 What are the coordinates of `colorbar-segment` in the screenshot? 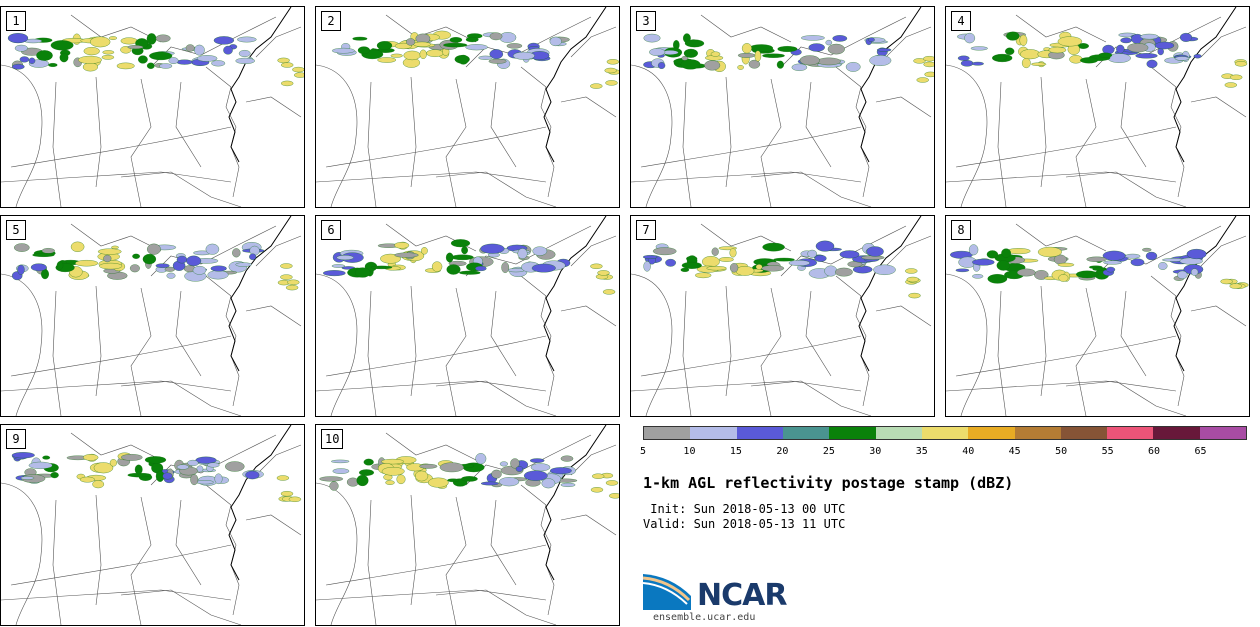 It's located at (713, 433).